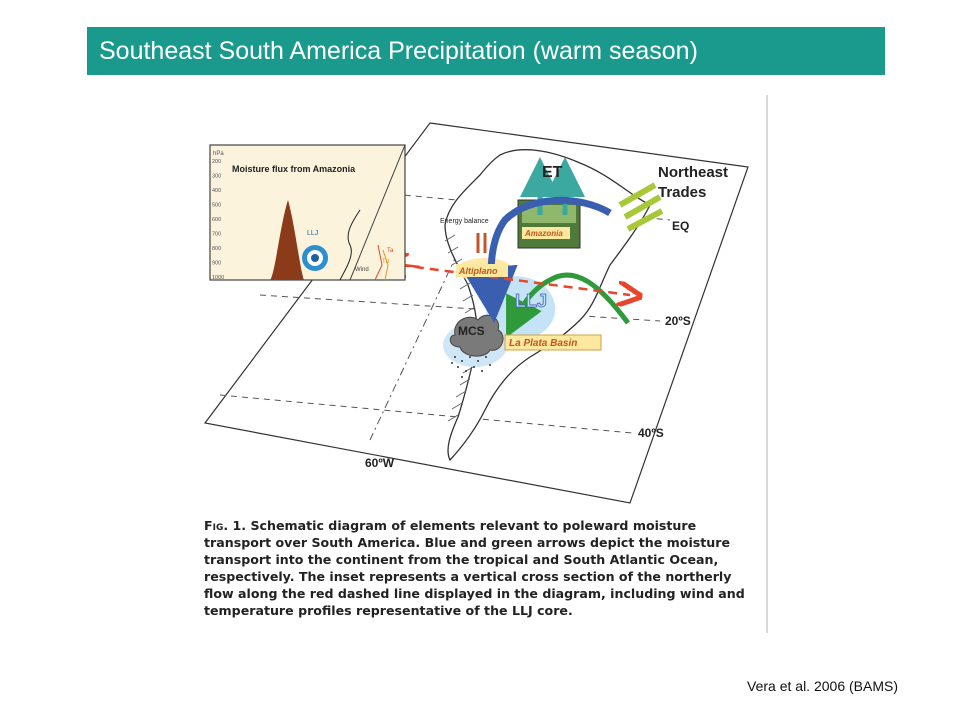 The image size is (960, 720). What do you see at coordinates (680, 226) in the screenshot?
I see `eq-label: EQ` at bounding box center [680, 226].